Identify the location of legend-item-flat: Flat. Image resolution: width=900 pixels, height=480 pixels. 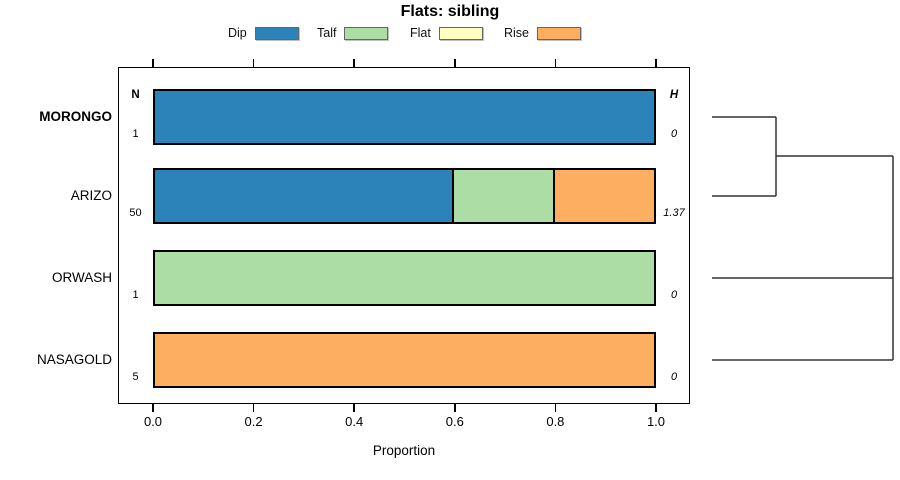
(446, 33).